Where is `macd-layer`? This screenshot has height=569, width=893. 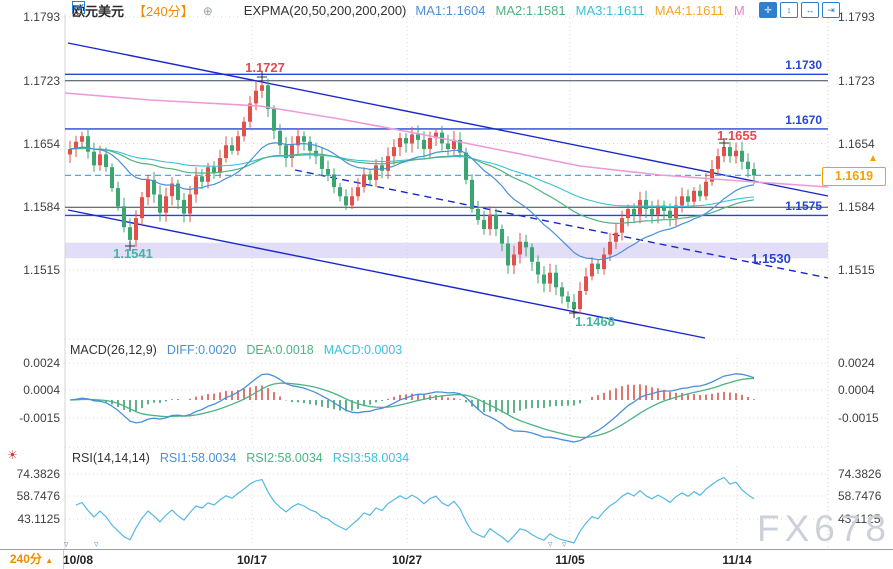 macd-layer is located at coordinates (415, 399).